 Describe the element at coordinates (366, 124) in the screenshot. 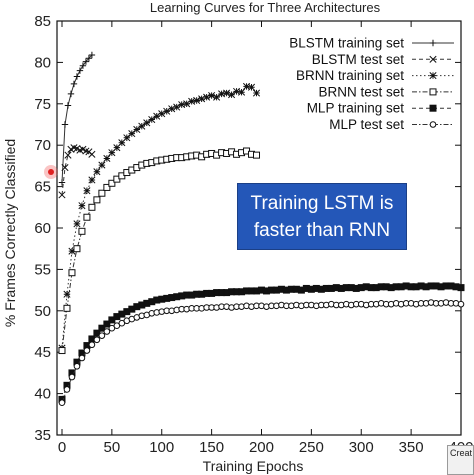

I see `legend-label: MLP test set` at that location.